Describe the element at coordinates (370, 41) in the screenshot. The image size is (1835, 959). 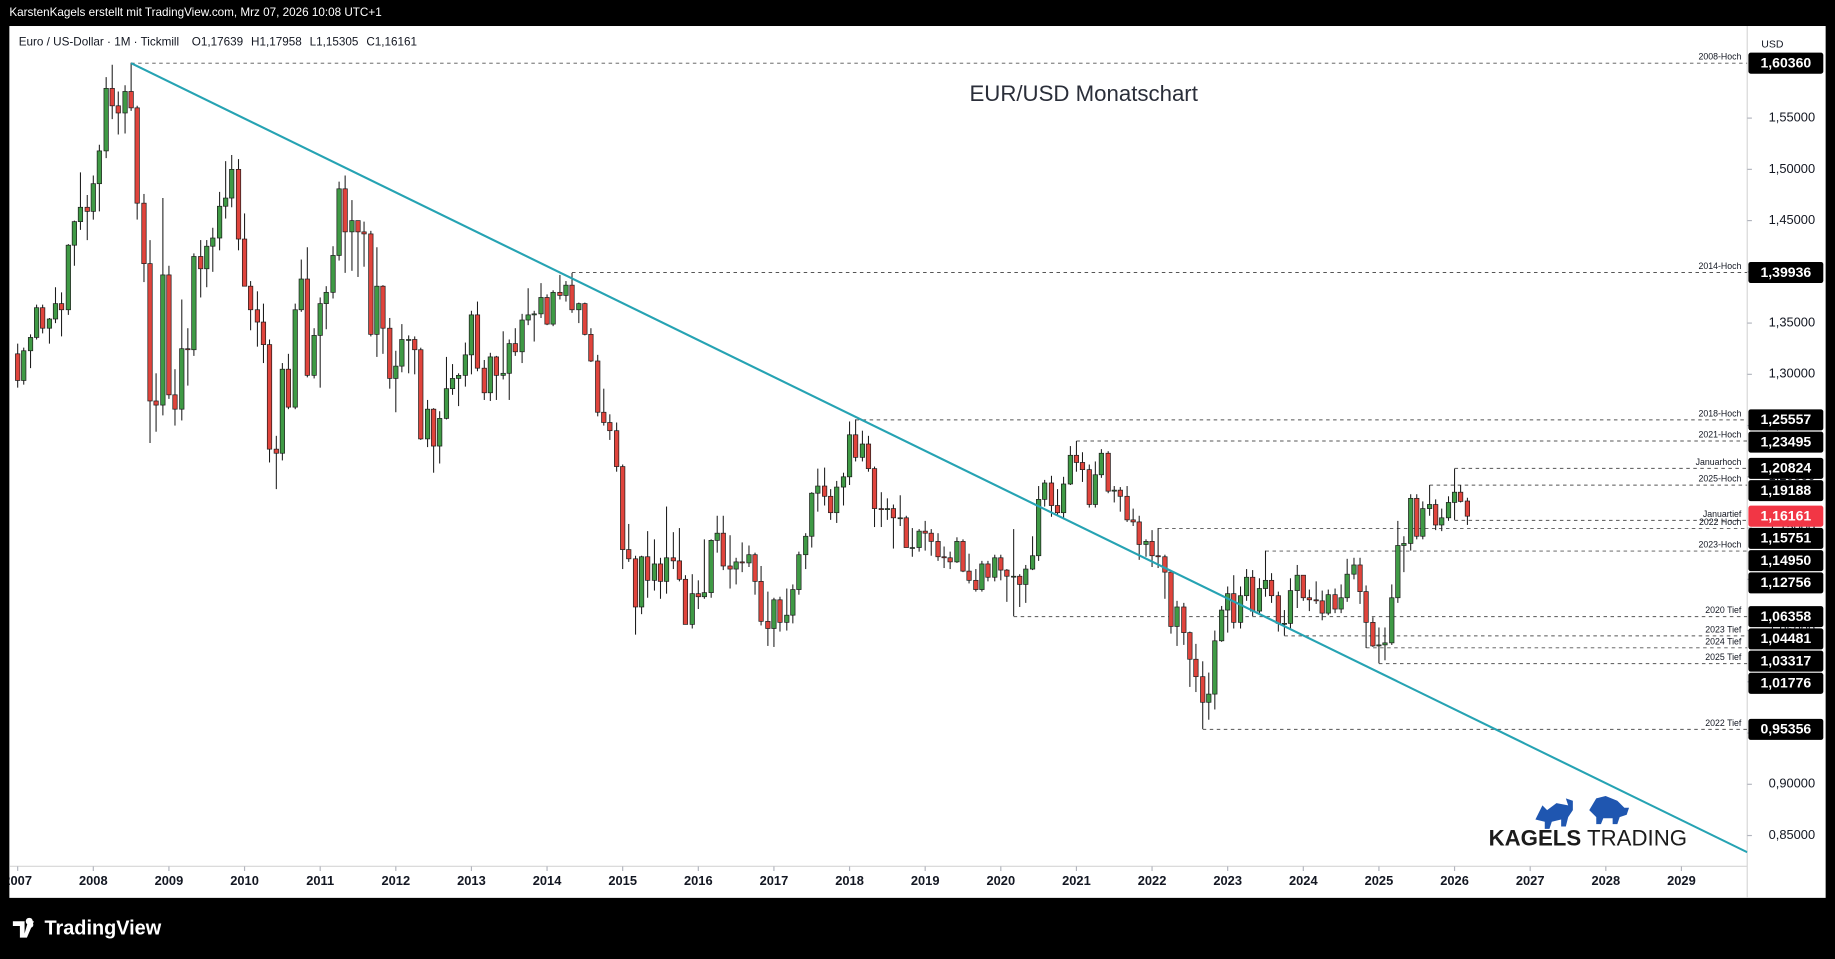
I see `legend-key: C` at that location.